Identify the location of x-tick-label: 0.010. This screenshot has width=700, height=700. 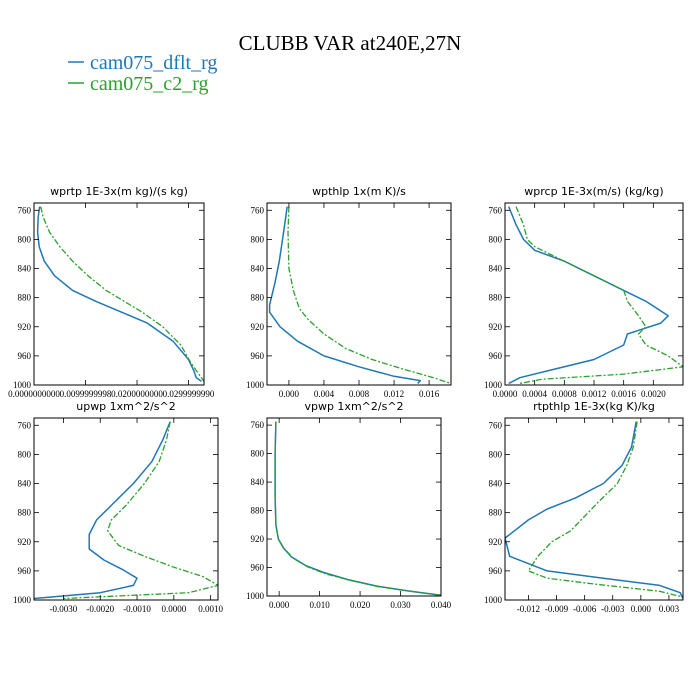
(319, 605).